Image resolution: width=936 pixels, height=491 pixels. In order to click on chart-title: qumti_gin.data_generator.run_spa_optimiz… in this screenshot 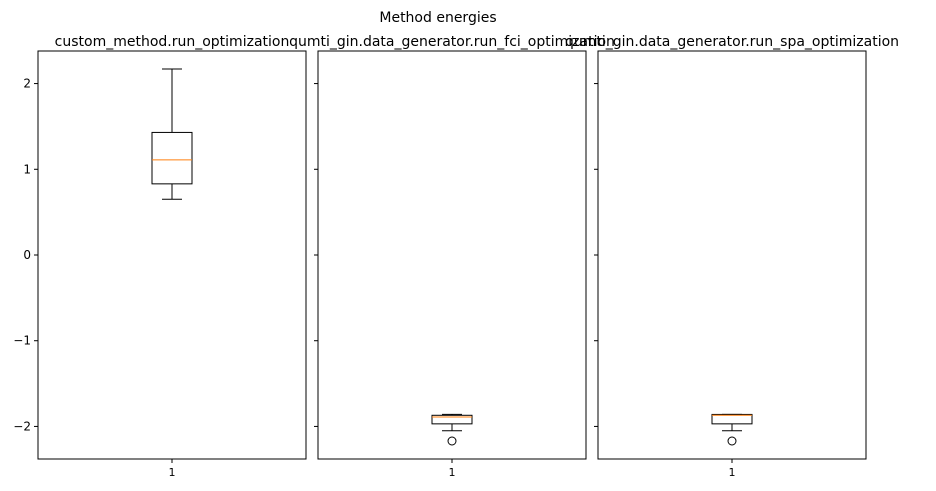, I will do `click(732, 42)`.